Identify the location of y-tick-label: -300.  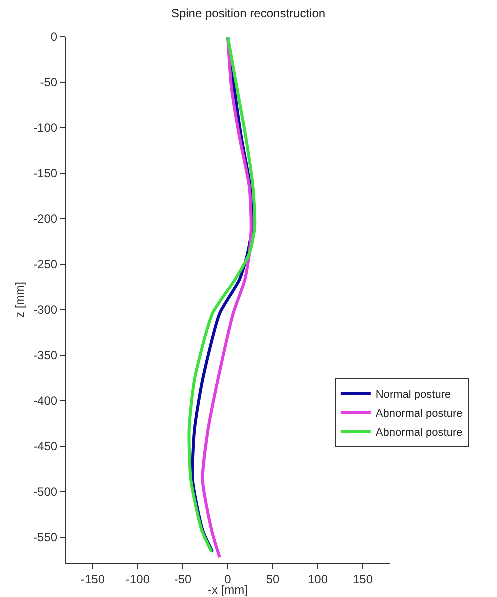
(46, 310).